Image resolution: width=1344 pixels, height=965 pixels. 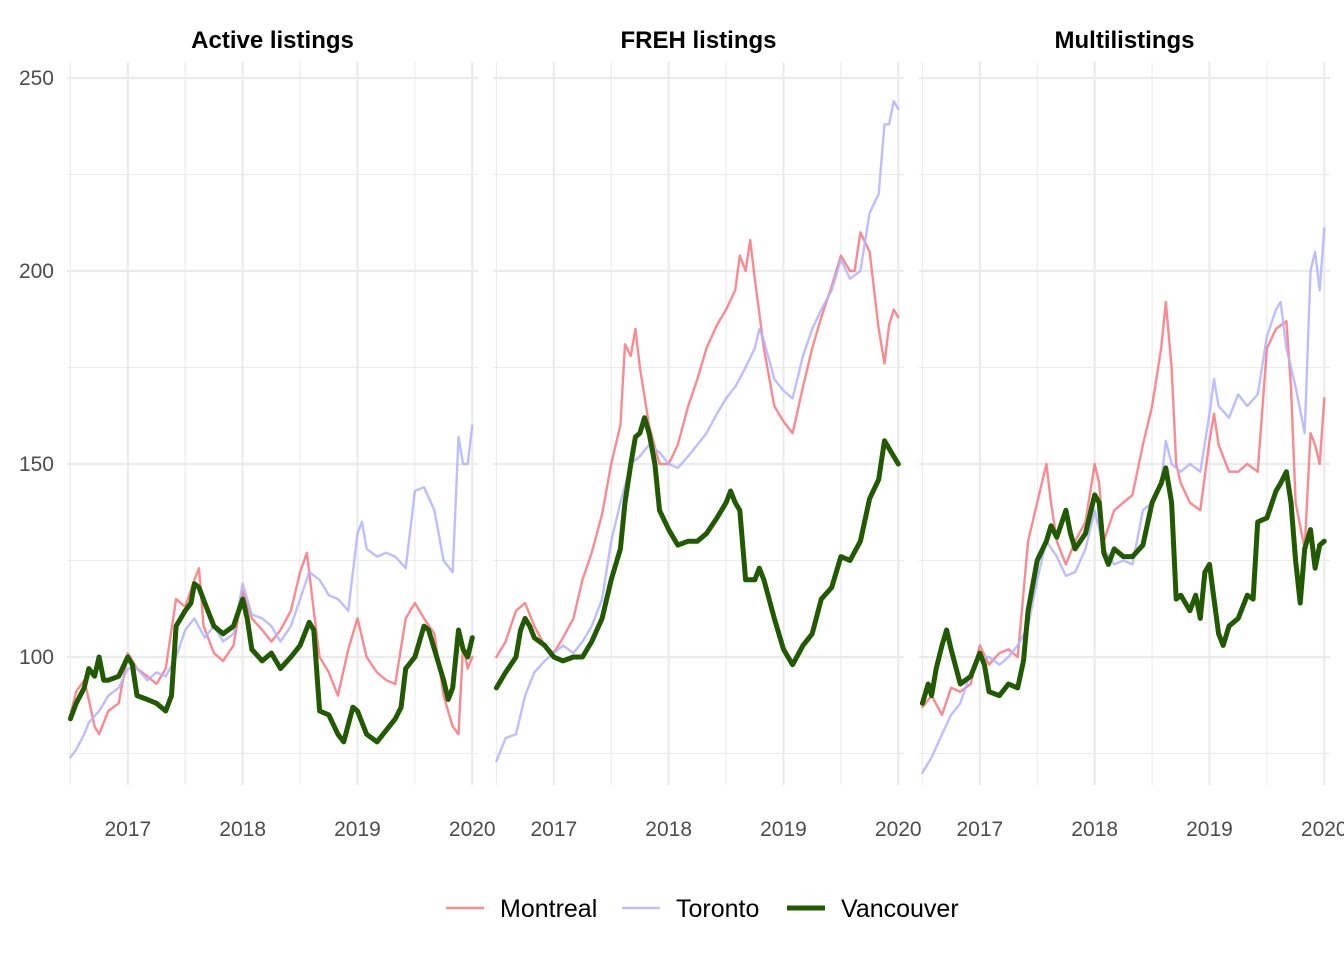 I want to click on y-tick-label: 200, so click(x=36, y=271).